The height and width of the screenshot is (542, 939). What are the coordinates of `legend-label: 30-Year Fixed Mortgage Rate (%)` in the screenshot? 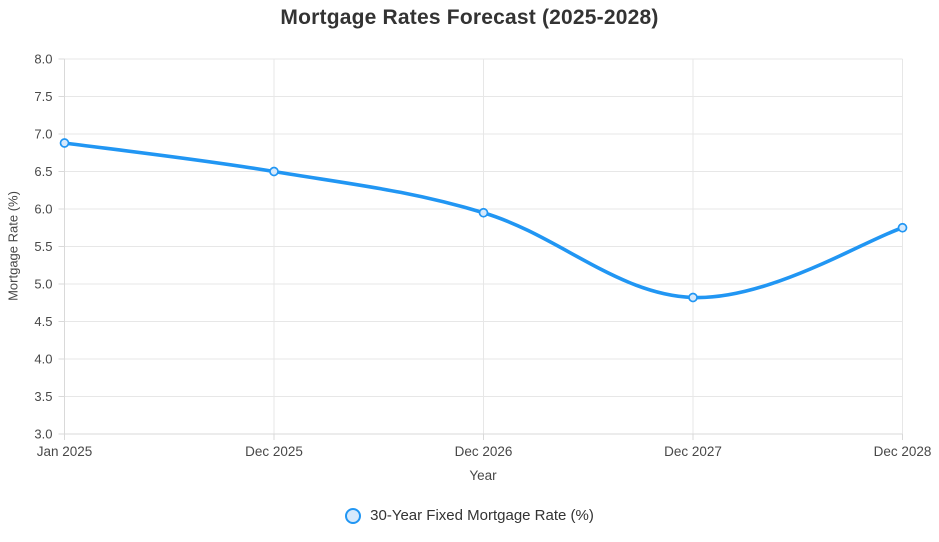 It's located at (482, 515).